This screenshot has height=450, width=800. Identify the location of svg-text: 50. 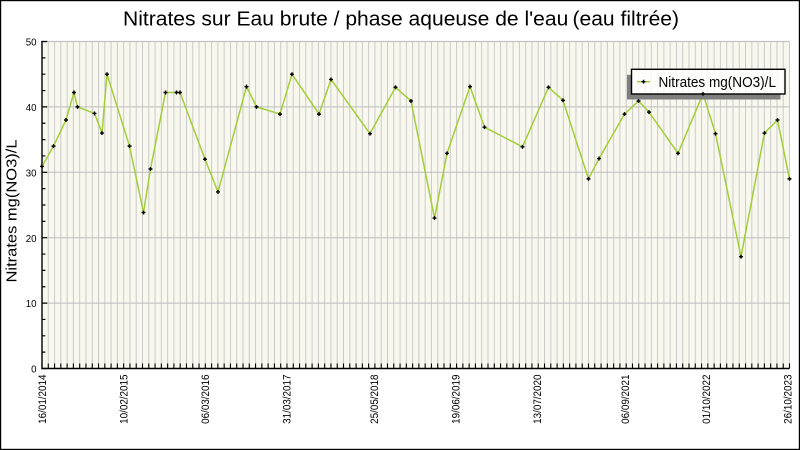
(31, 43).